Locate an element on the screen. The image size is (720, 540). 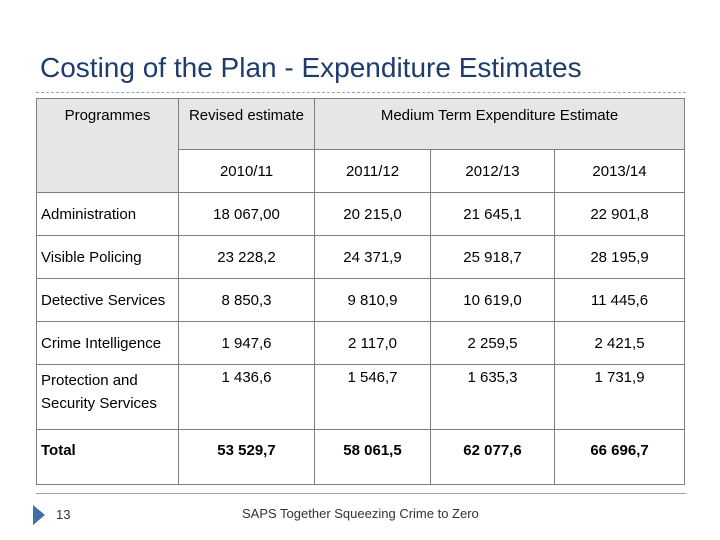
year-header: 2012/13 is located at coordinates (492, 171).